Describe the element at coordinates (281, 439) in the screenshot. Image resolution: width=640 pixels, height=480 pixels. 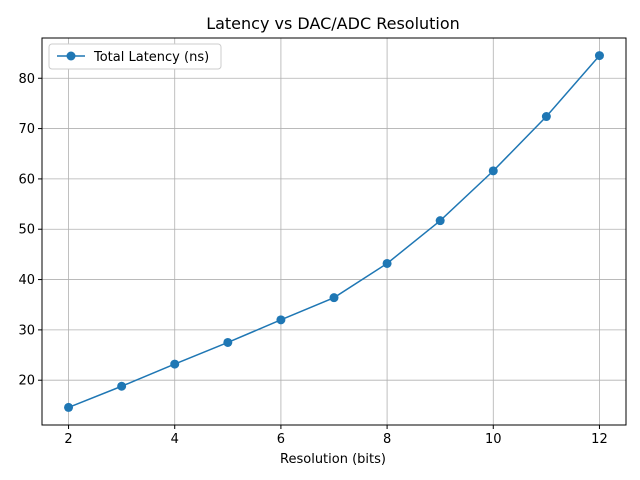
I see `x-tick-label: 6` at that location.